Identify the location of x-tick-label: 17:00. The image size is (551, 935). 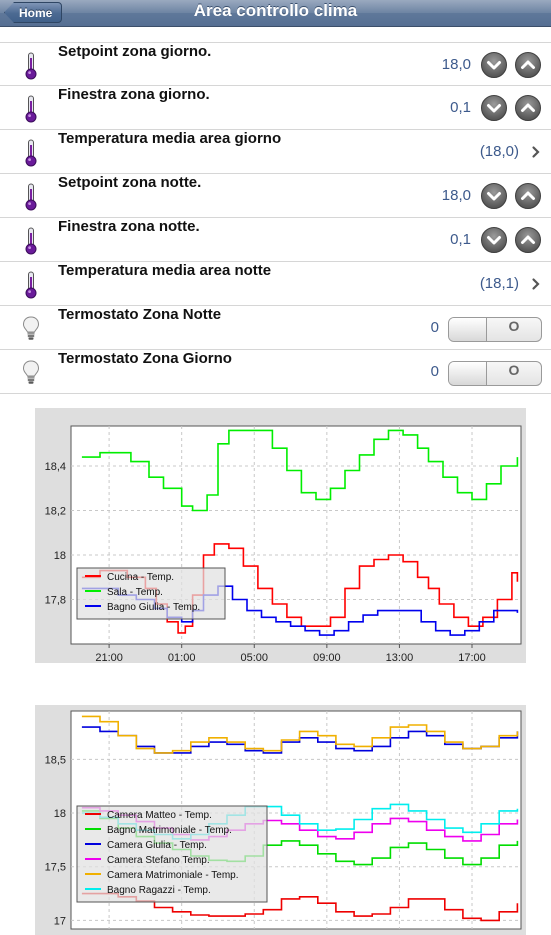
(472, 657).